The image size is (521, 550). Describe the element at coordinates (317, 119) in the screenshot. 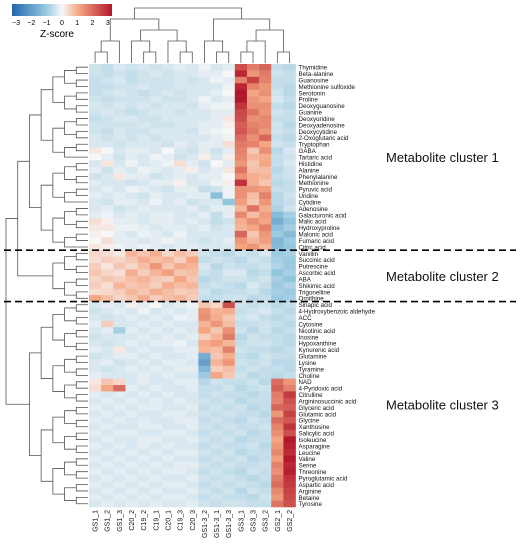

I see `row-label: Deoxyuridine` at that location.